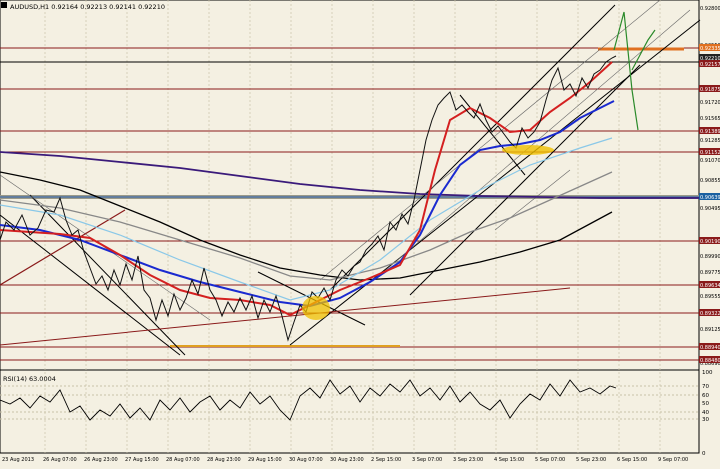  Describe the element at coordinates (710, 330) in the screenshot. I see `price-axis-label: 0.89125` at that location.